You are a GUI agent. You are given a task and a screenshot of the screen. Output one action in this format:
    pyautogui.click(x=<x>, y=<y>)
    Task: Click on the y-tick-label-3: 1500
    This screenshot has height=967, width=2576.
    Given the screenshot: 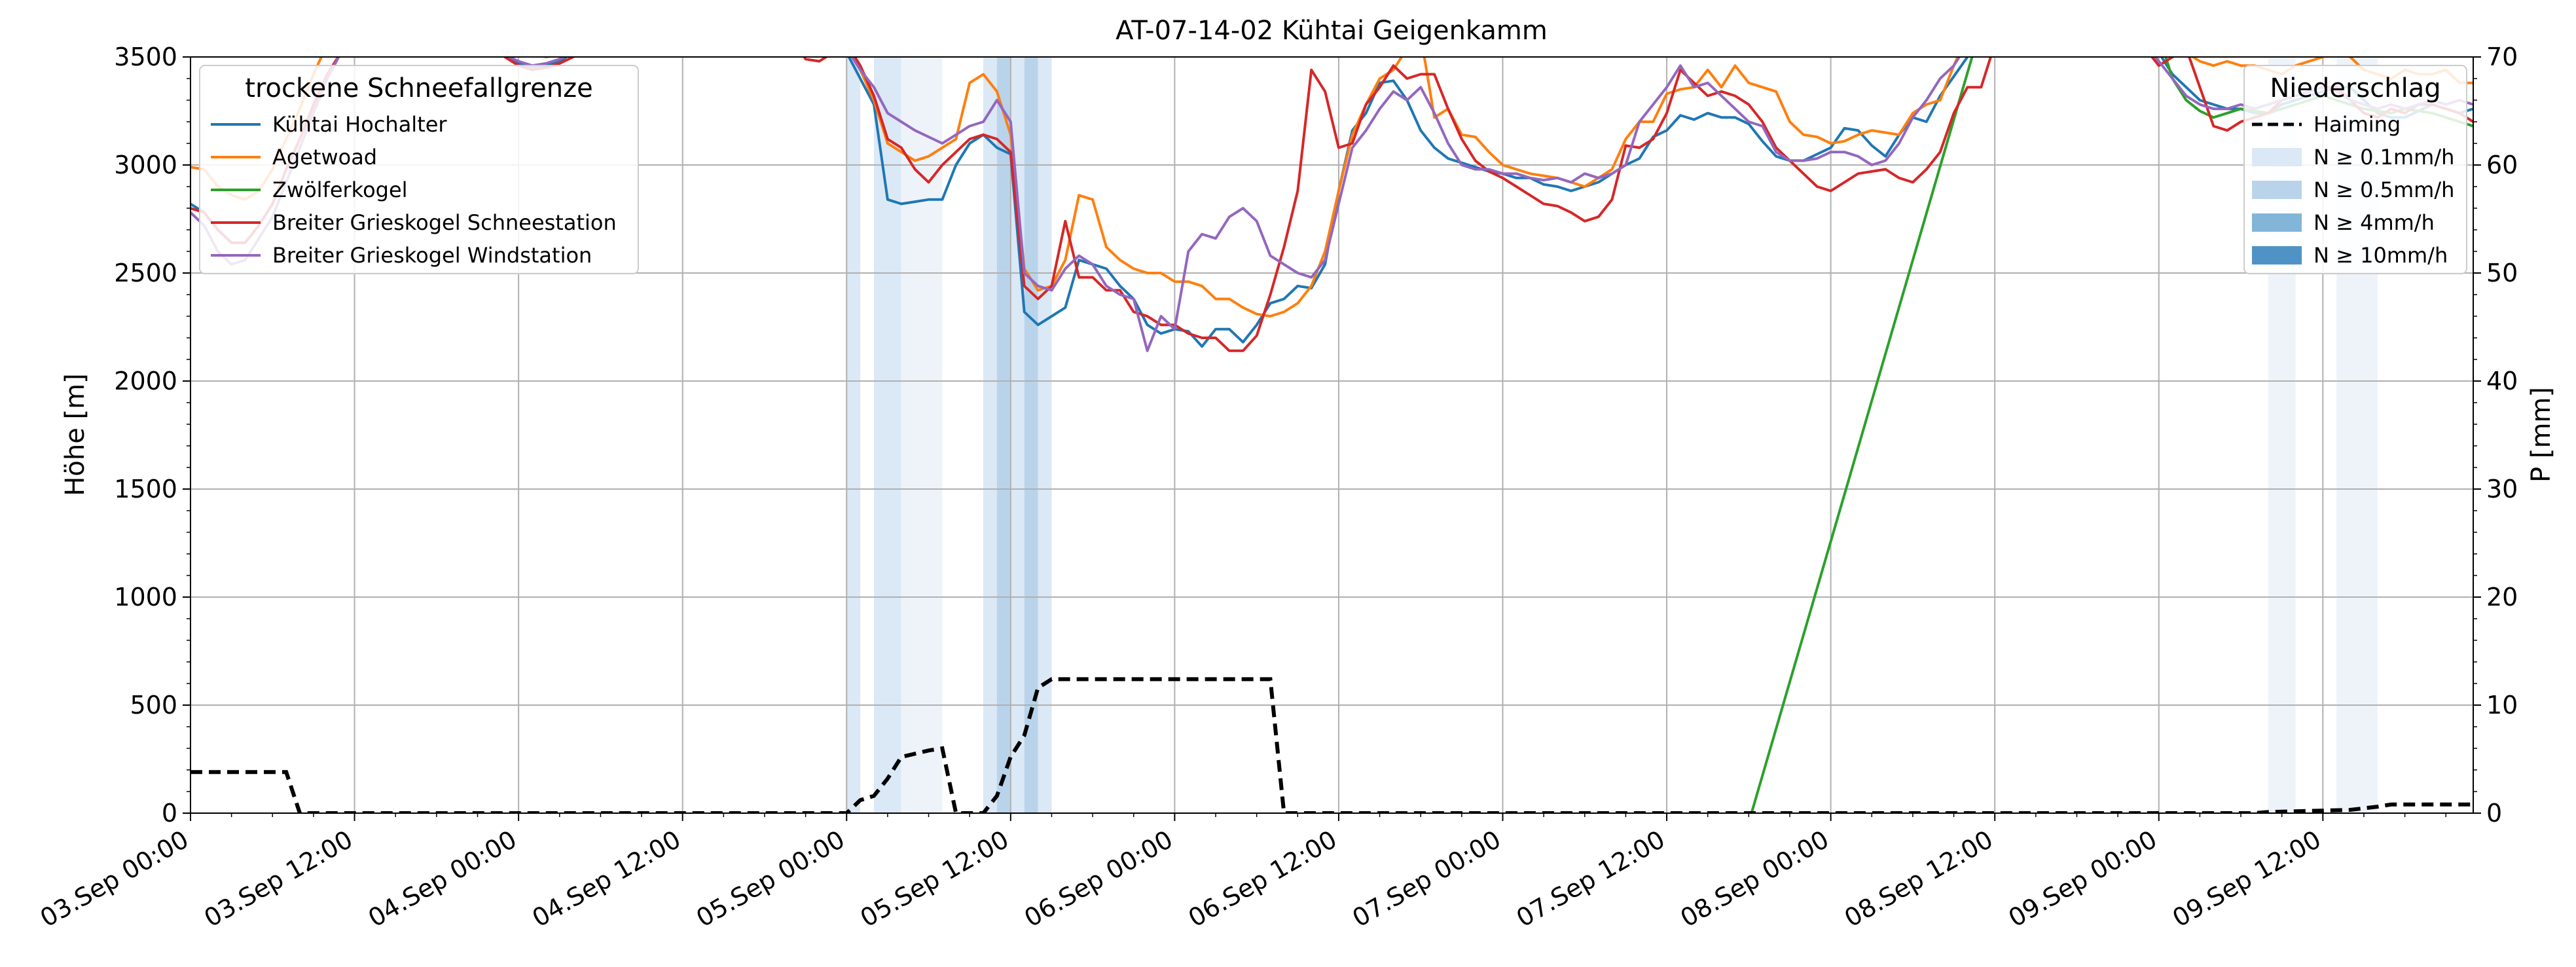 What is the action you would take?
    pyautogui.click(x=145, y=489)
    